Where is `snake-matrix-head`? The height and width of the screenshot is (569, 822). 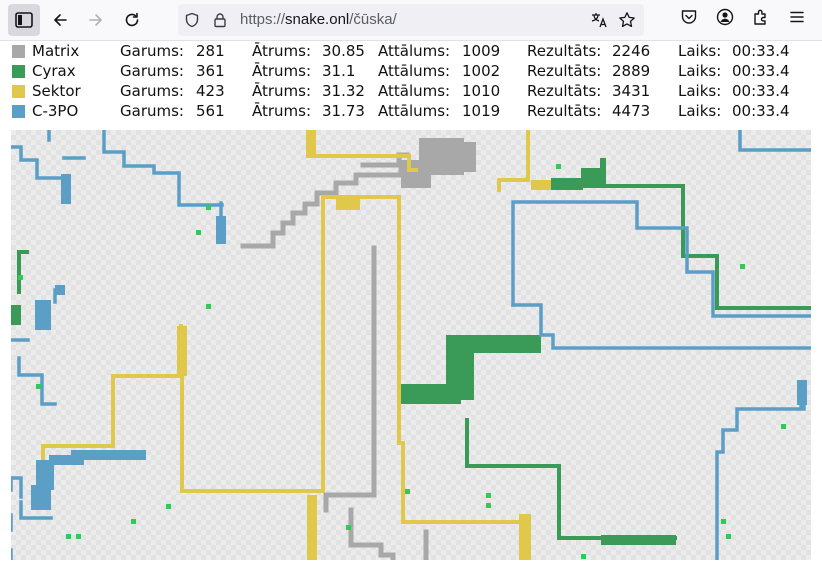
snake-matrix-head is located at coordinates (438, 163).